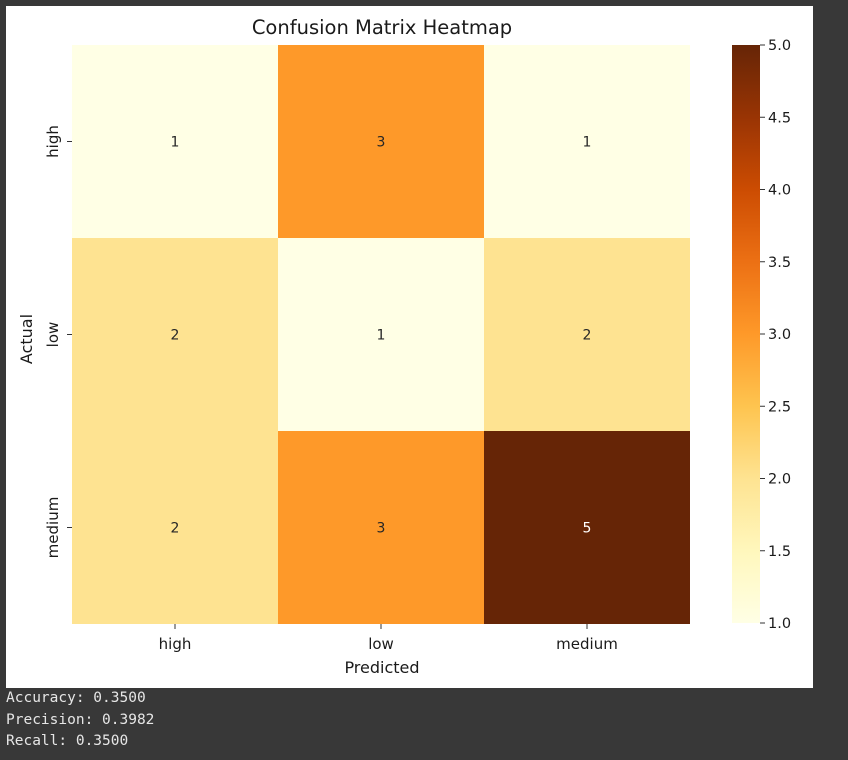  I want to click on colorbar-tick-label: 5.0, so click(779, 46).